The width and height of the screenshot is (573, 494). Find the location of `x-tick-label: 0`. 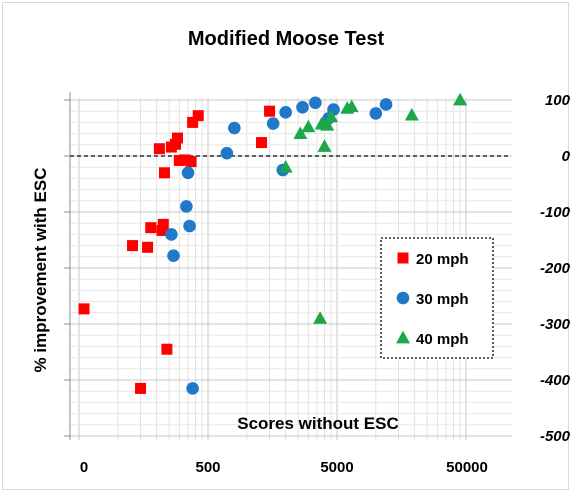

x-tick-label: 0 is located at coordinates (84, 467).